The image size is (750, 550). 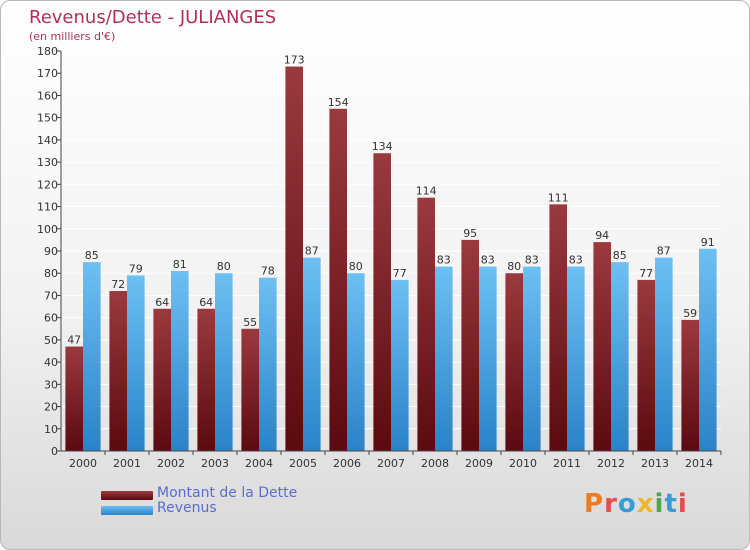 What do you see at coordinates (51, 429) in the screenshot?
I see `y-tick-label: 10` at bounding box center [51, 429].